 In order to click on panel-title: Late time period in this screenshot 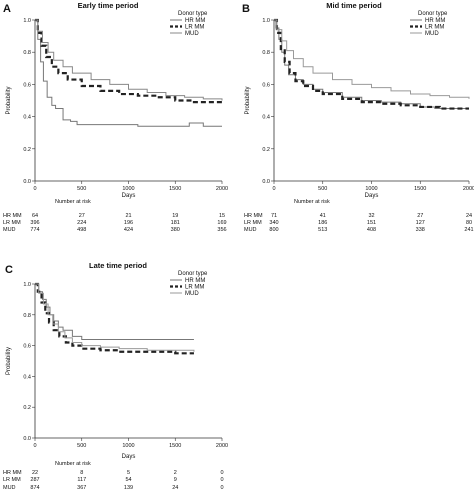, I will do `click(118, 265)`.